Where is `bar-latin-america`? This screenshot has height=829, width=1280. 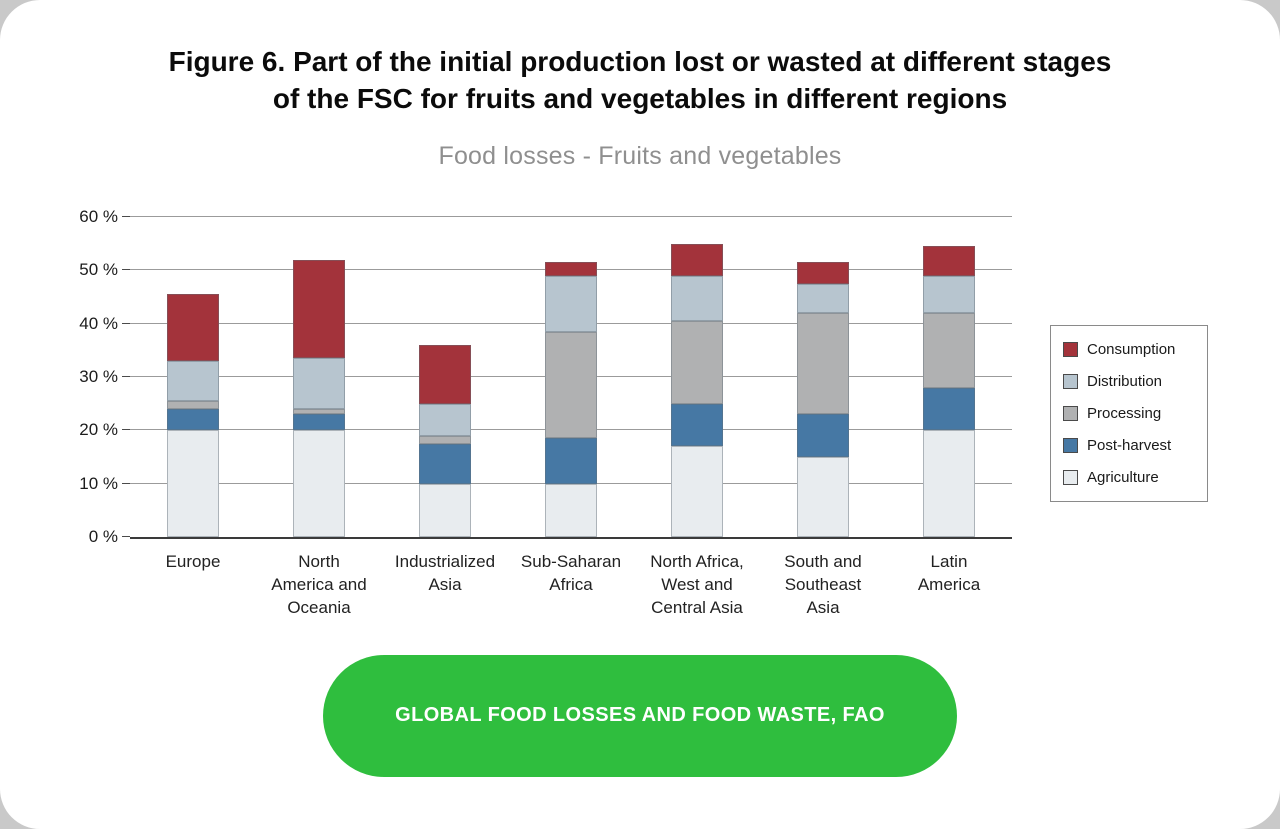 bar-latin-america is located at coordinates (949, 391).